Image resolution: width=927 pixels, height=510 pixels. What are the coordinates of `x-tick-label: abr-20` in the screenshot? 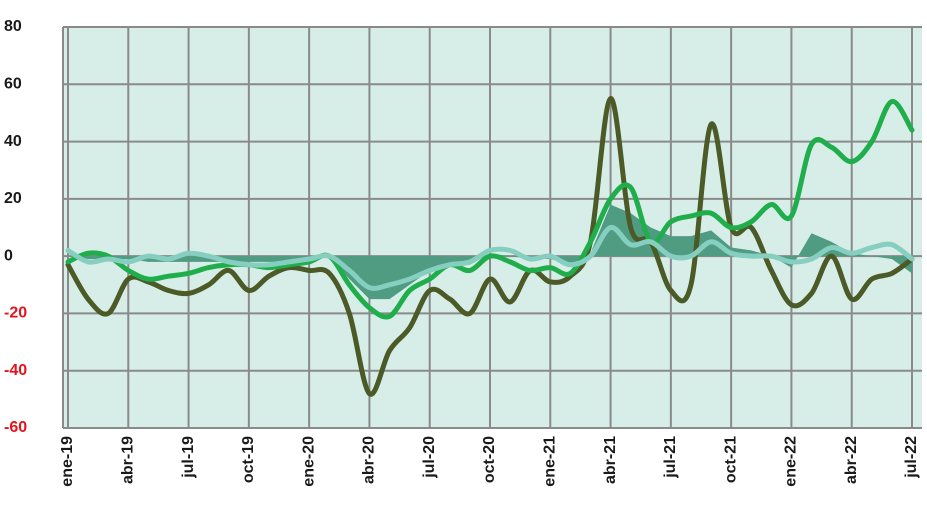 It's located at (369, 460).